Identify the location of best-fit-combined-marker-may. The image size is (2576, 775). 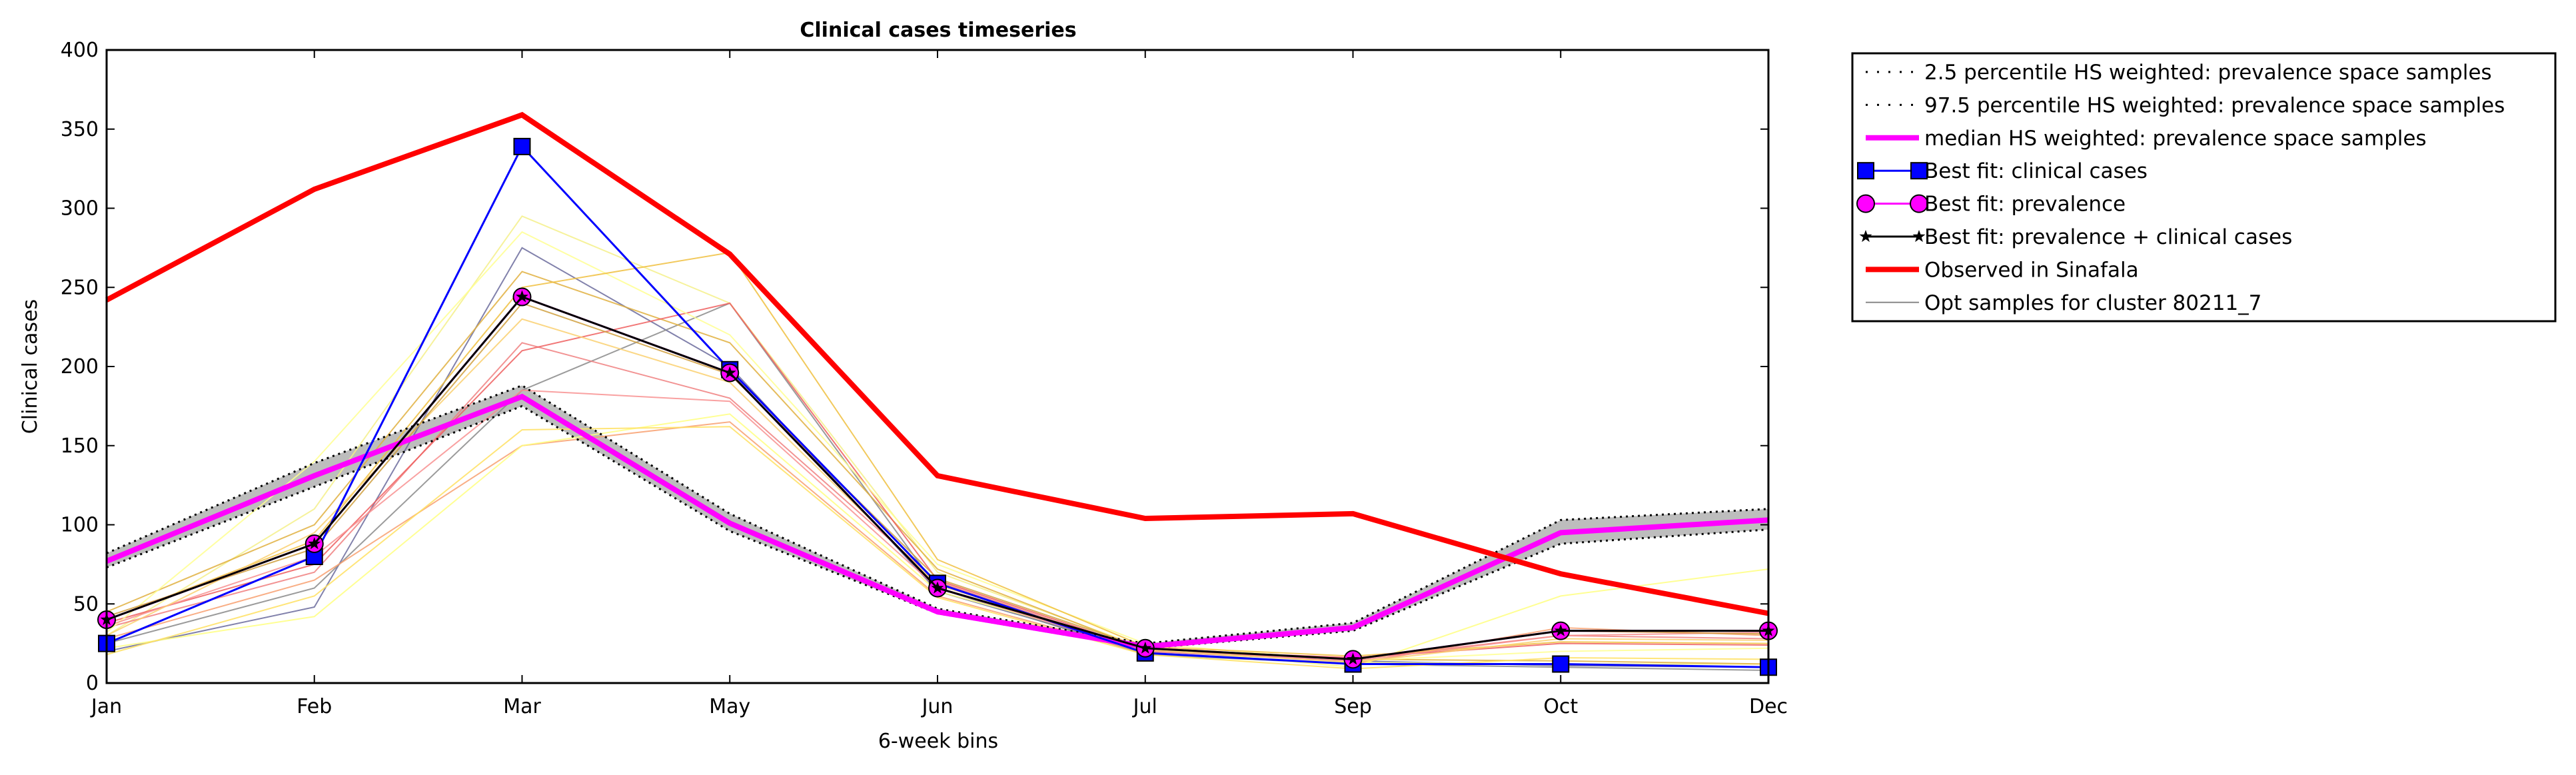
(729, 372).